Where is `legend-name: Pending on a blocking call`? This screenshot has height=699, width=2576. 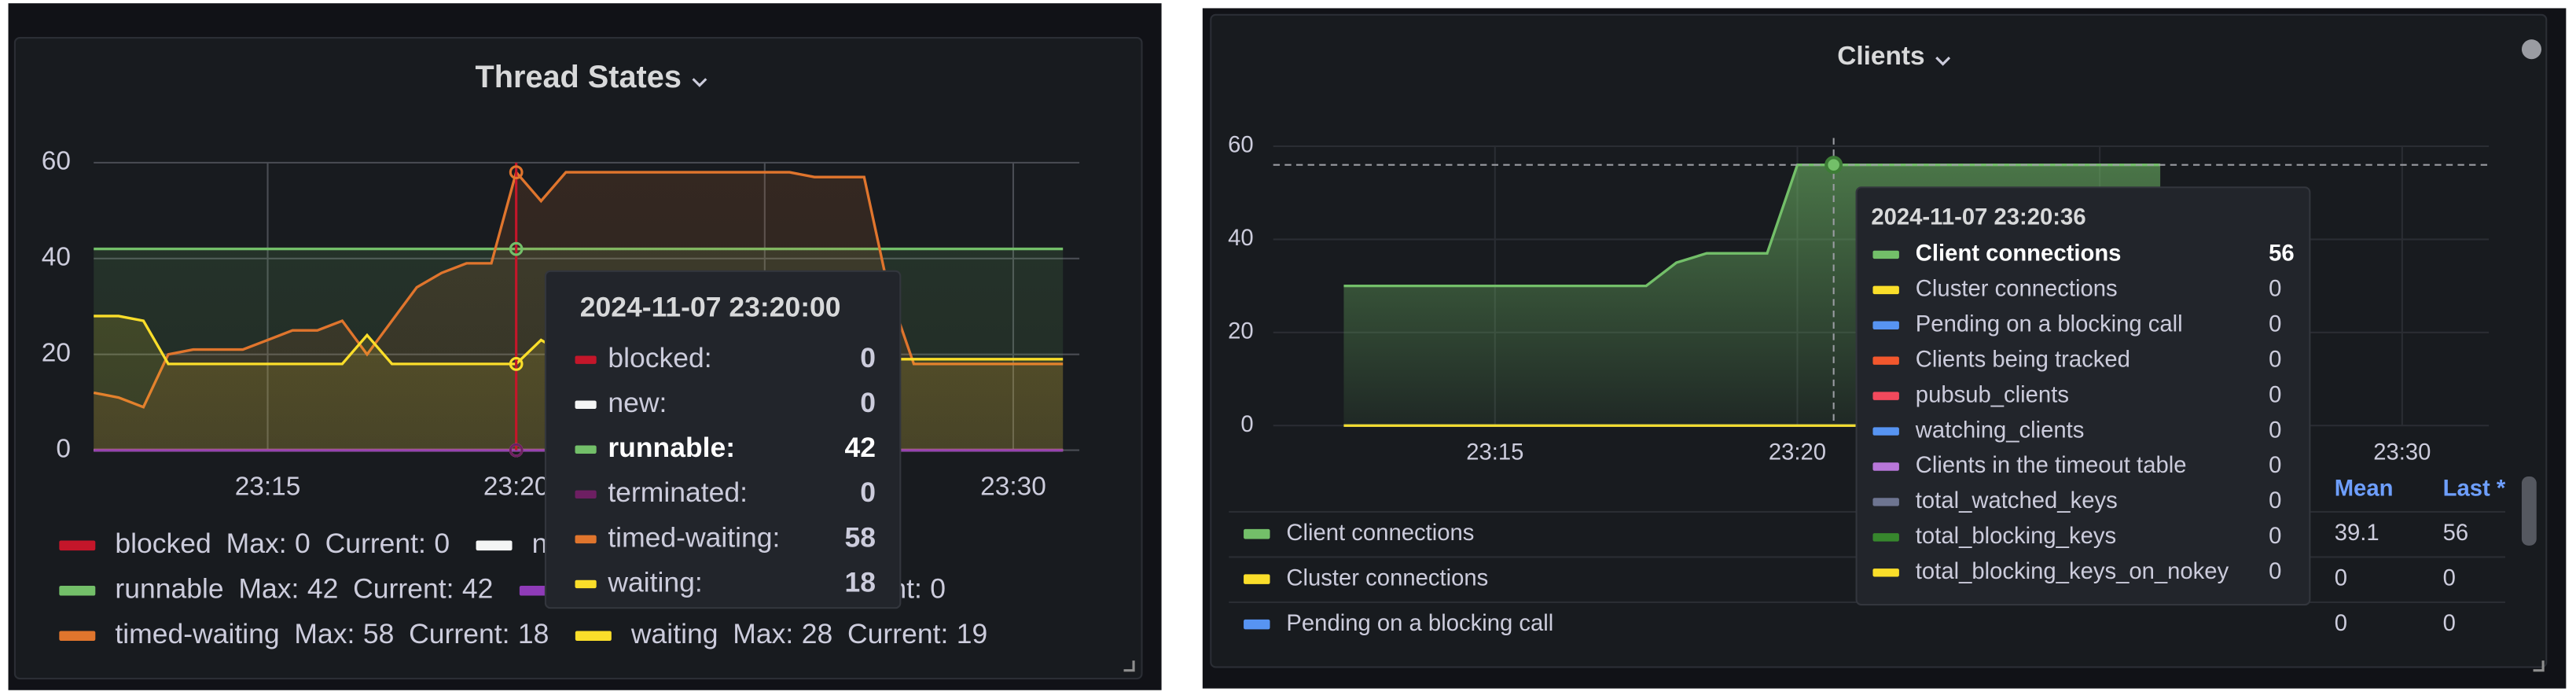
legend-name: Pending on a blocking call is located at coordinates (1419, 623).